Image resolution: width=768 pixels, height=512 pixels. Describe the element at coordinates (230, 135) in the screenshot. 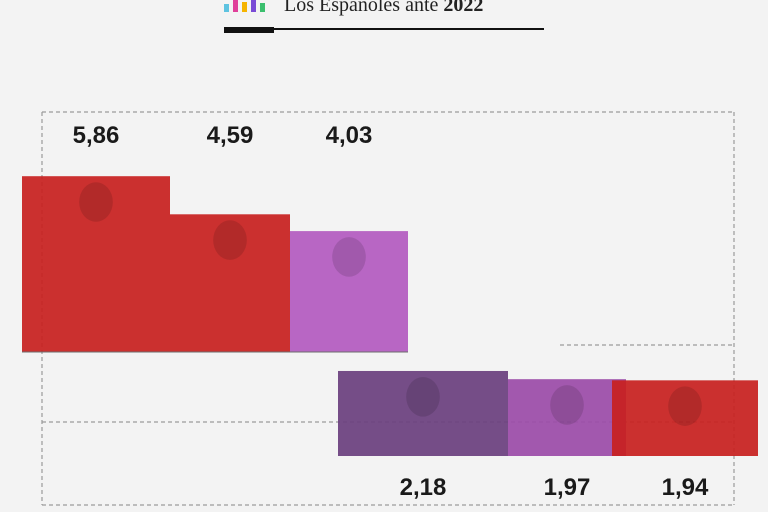

I see `value-label: 4,59` at that location.